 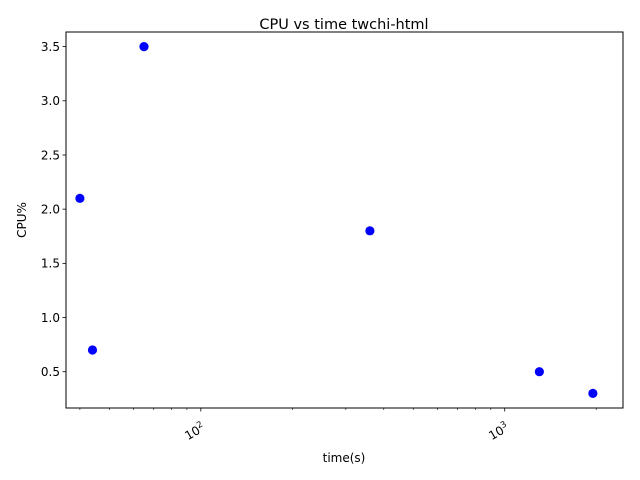 I want to click on y-tick-label: 3.5, so click(x=50, y=47).